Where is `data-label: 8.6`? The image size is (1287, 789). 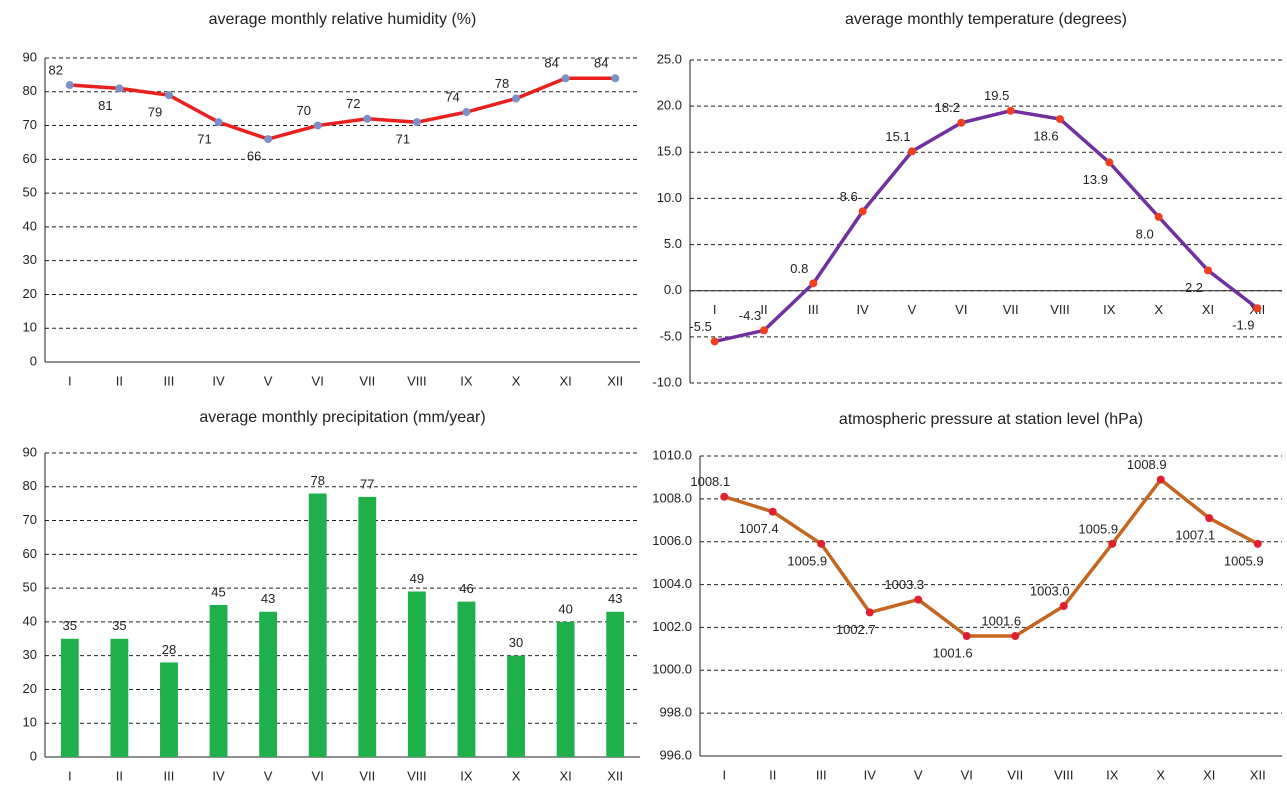
data-label: 8.6 is located at coordinates (849, 196).